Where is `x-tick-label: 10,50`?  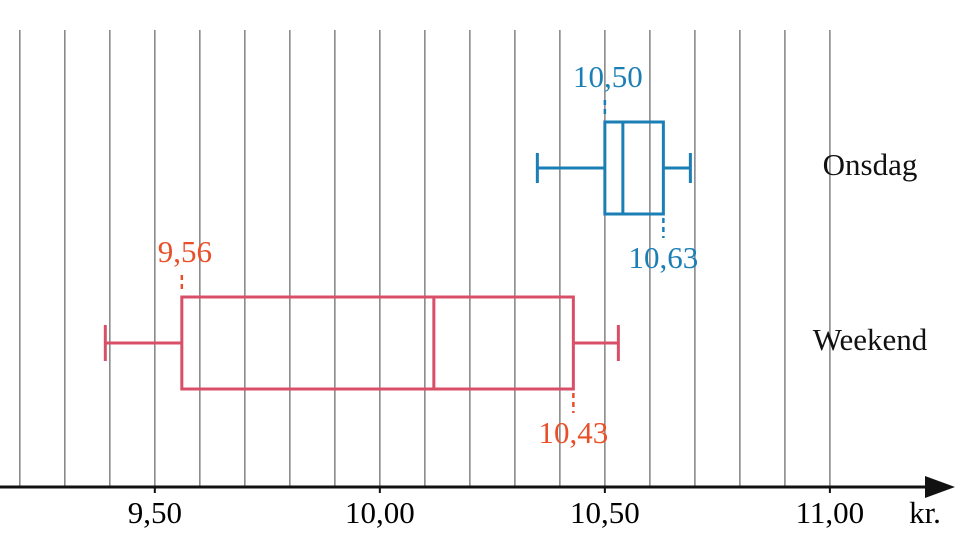 x-tick-label: 10,50 is located at coordinates (605, 512).